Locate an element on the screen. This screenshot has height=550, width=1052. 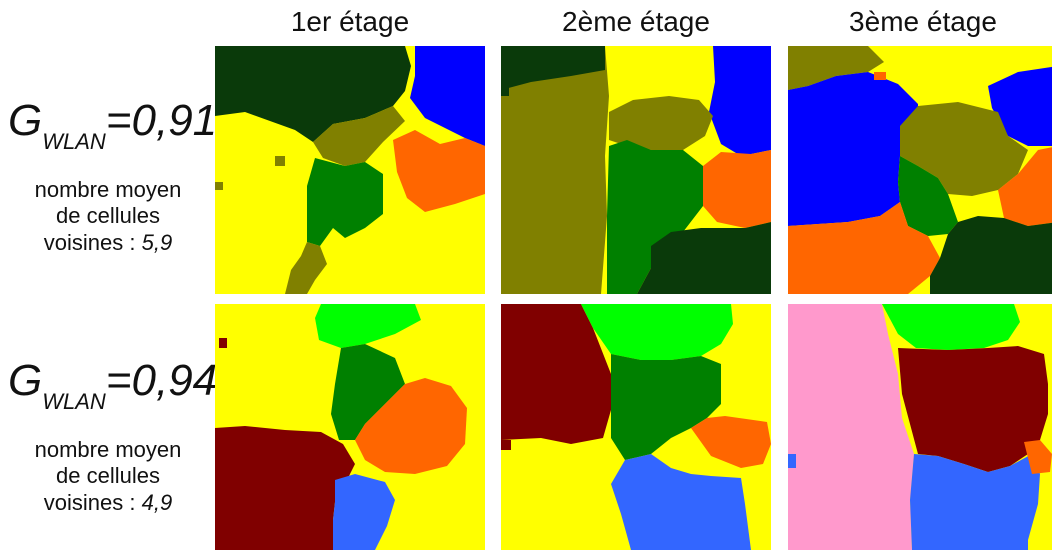
cell-map-row1-floor1 is located at coordinates (350, 170).